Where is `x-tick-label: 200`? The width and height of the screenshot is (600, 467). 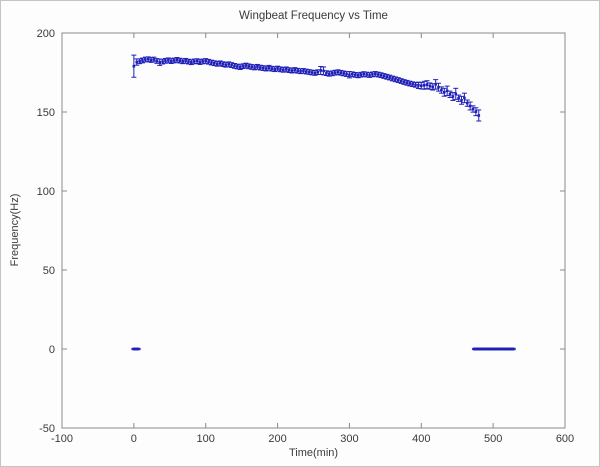 x-tick-label: 200 is located at coordinates (277, 439).